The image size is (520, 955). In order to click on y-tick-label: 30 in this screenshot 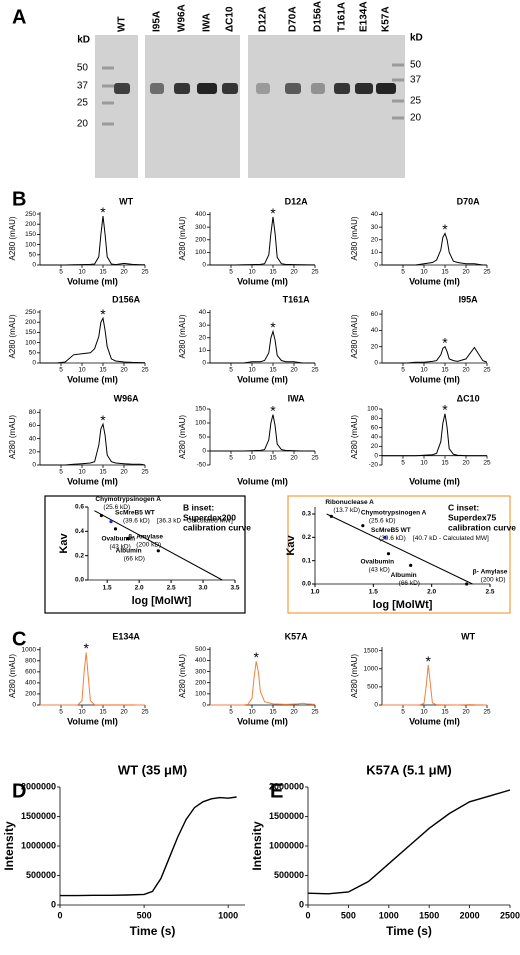, I will do `click(375, 227)`.